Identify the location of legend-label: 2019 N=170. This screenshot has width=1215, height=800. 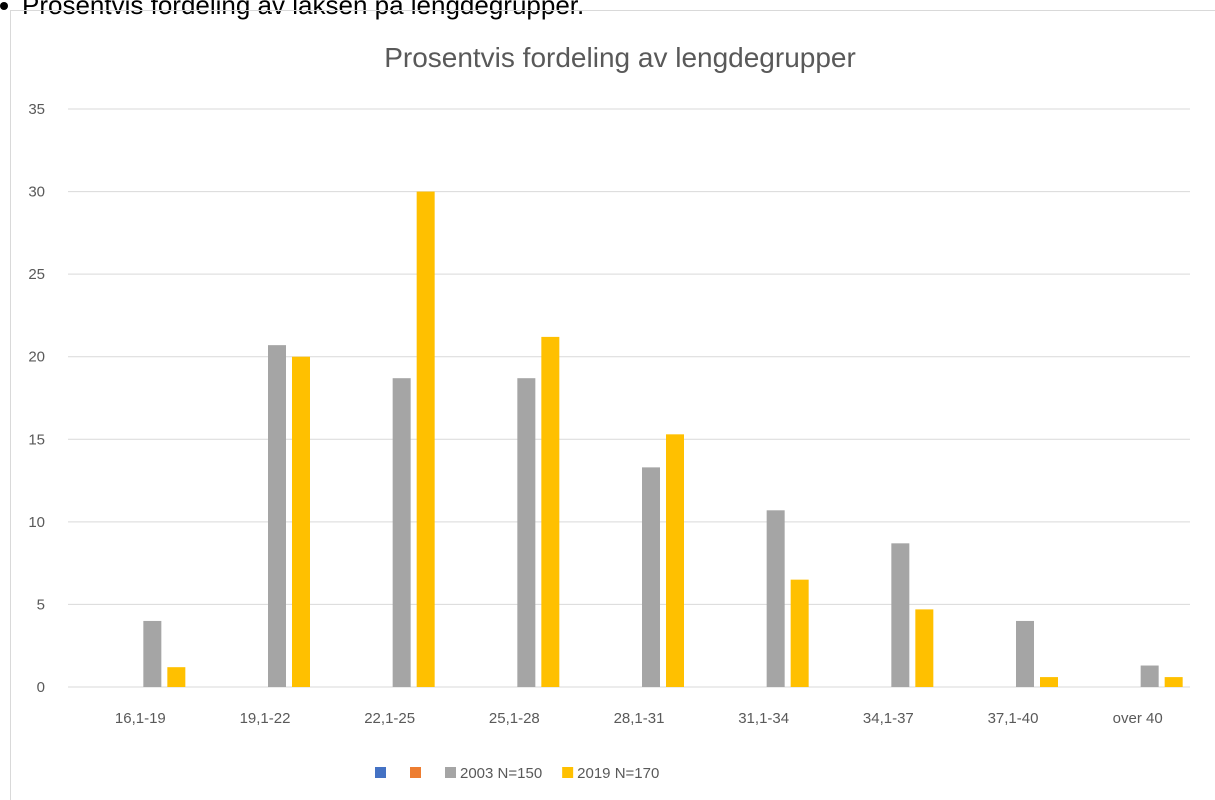
(618, 773).